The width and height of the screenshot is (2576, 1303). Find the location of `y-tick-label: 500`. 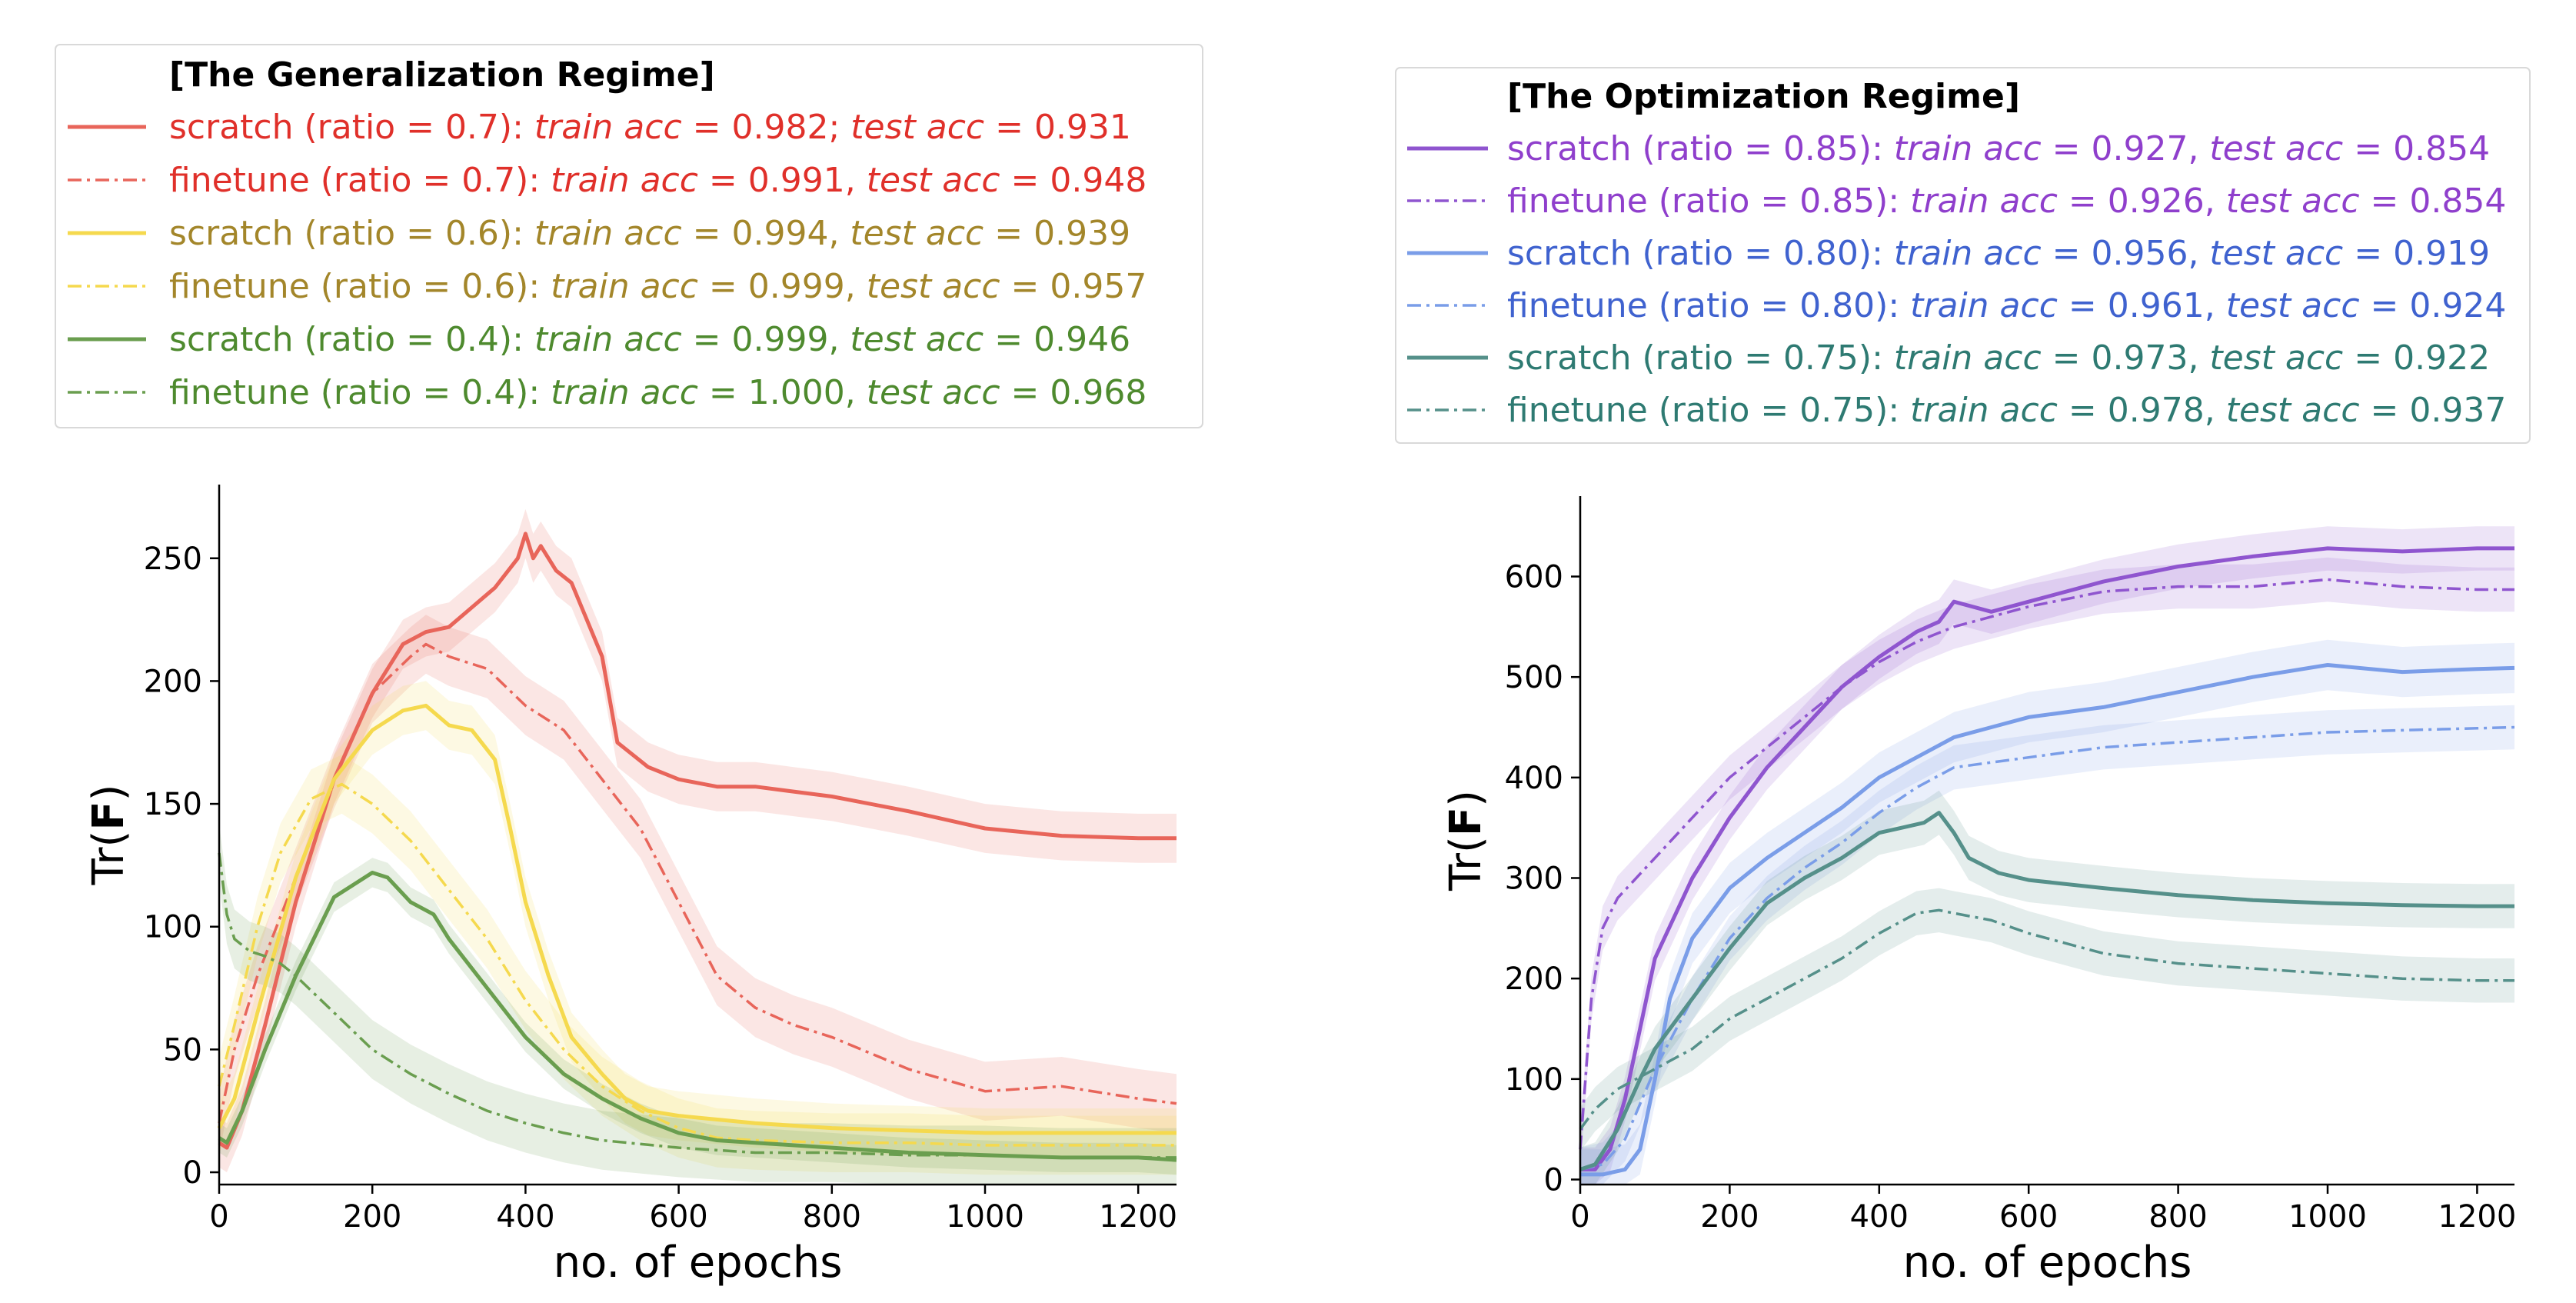

y-tick-label: 500 is located at coordinates (1534, 677).